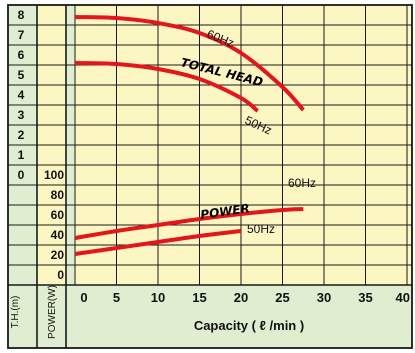  What do you see at coordinates (21, 115) in the screenshot?
I see `th-tick-label: 3` at bounding box center [21, 115].